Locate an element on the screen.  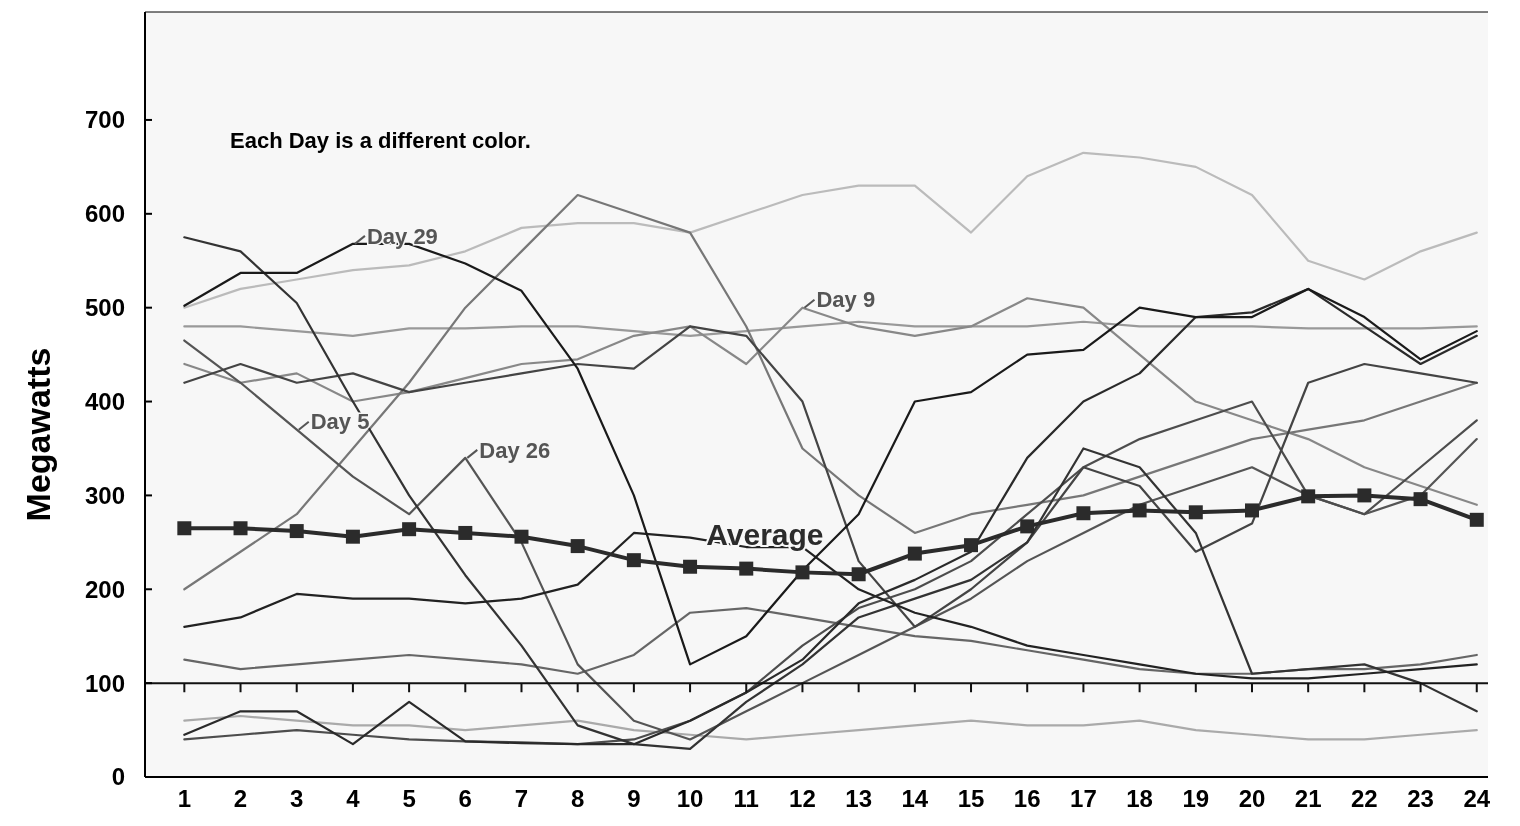
y-tick-label: 500 is located at coordinates (104, 308).